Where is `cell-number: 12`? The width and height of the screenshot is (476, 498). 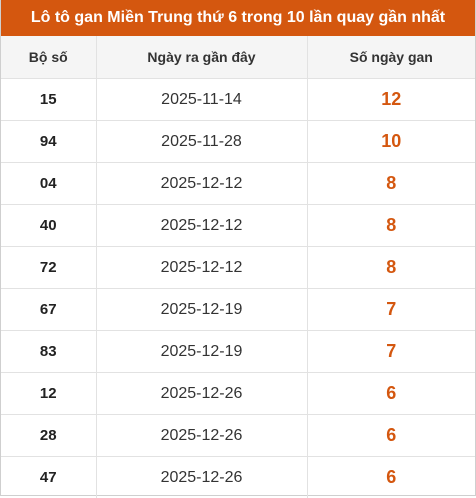 cell-number: 12 is located at coordinates (48, 394).